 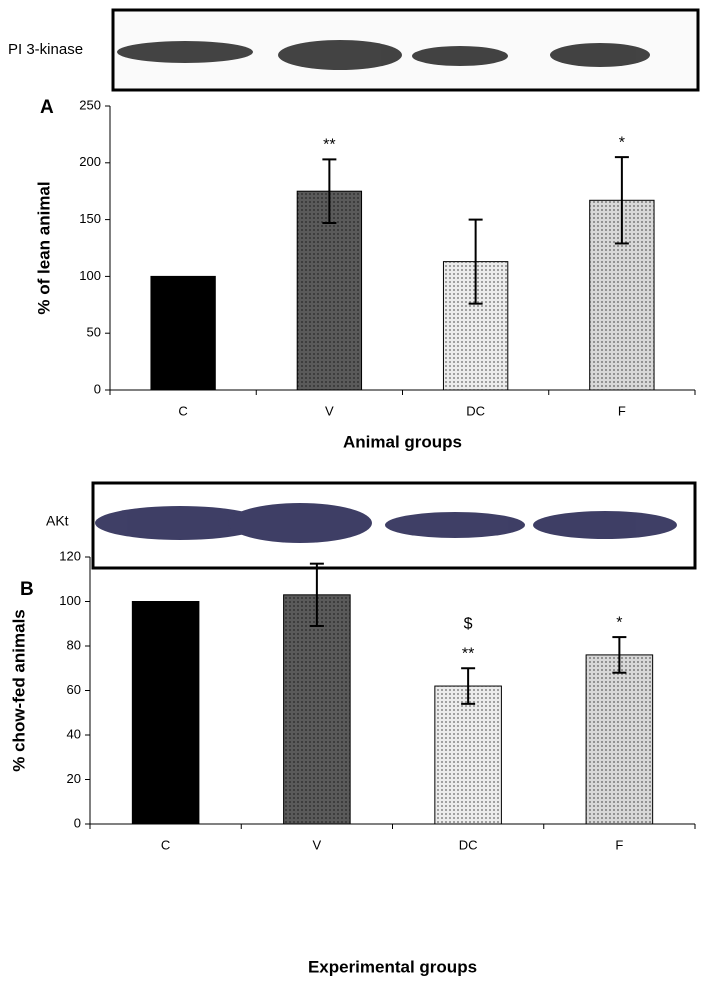 What do you see at coordinates (27, 589) in the screenshot?
I see `panel-label: B` at bounding box center [27, 589].